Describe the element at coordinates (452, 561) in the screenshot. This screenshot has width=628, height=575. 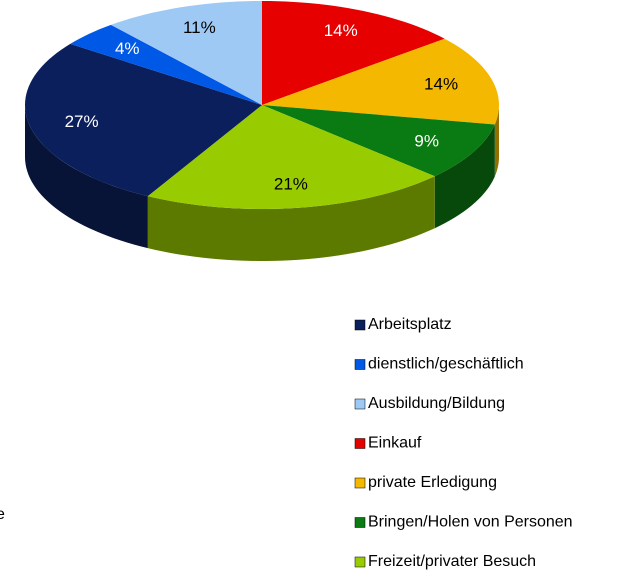
I see `legend-label: Freizeit/privater Besuch` at that location.